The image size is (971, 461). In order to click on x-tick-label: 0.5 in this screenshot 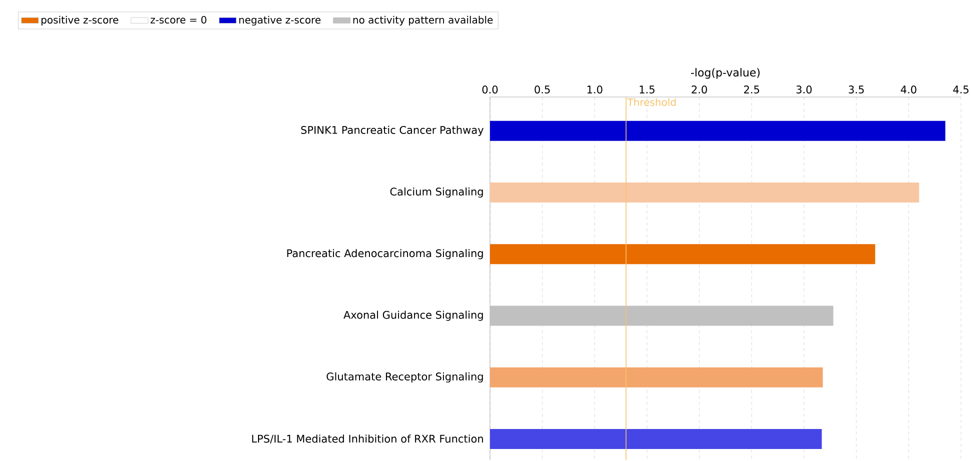, I will do `click(542, 90)`.